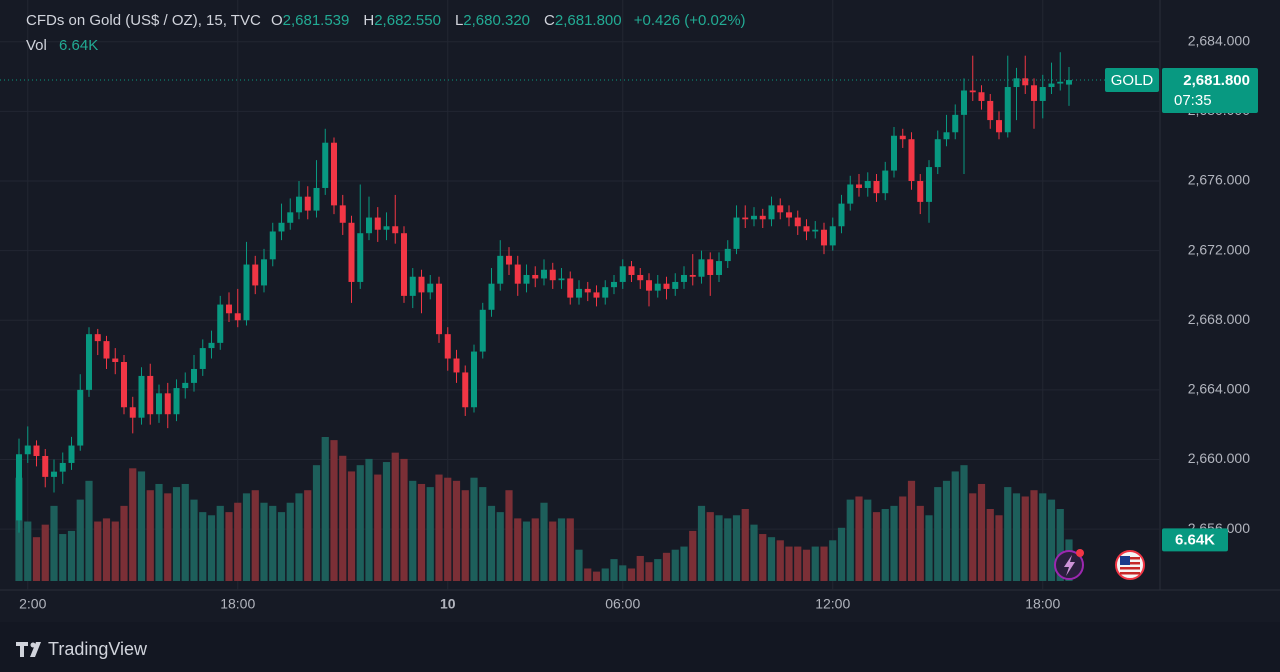 This screenshot has width=1280, height=672. I want to click on volume-value: 6.64K, so click(79, 45).